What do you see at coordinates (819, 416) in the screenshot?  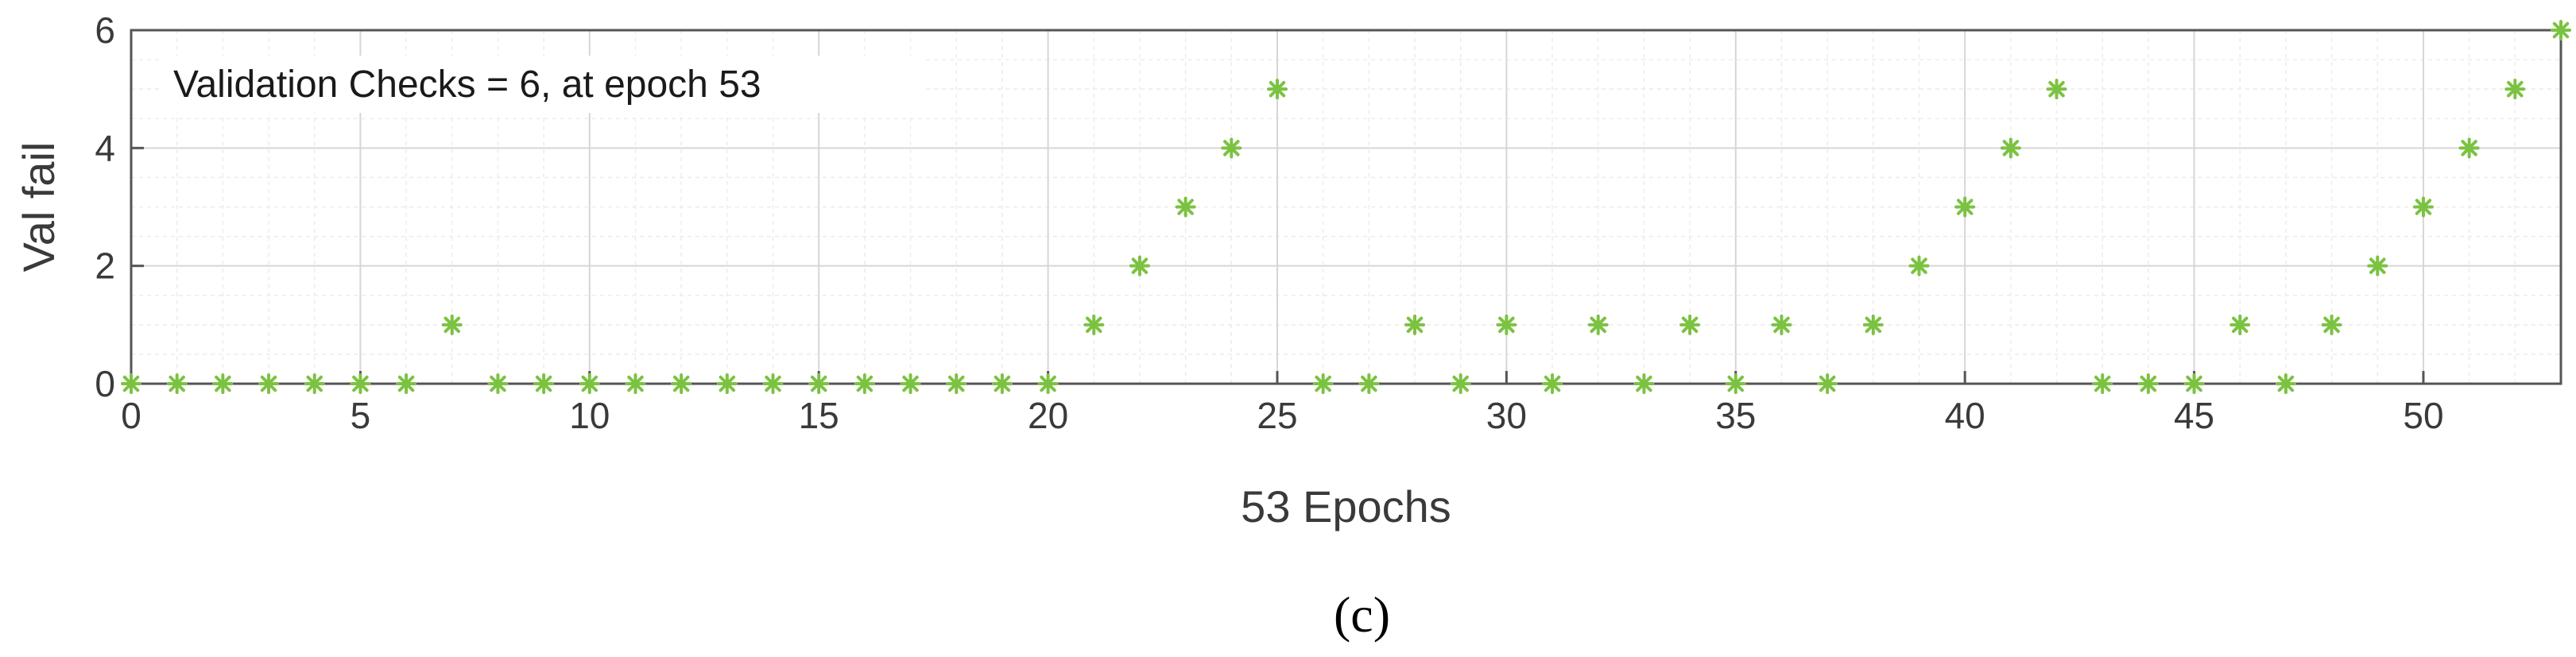 I see `x-tick-label: 15` at bounding box center [819, 416].